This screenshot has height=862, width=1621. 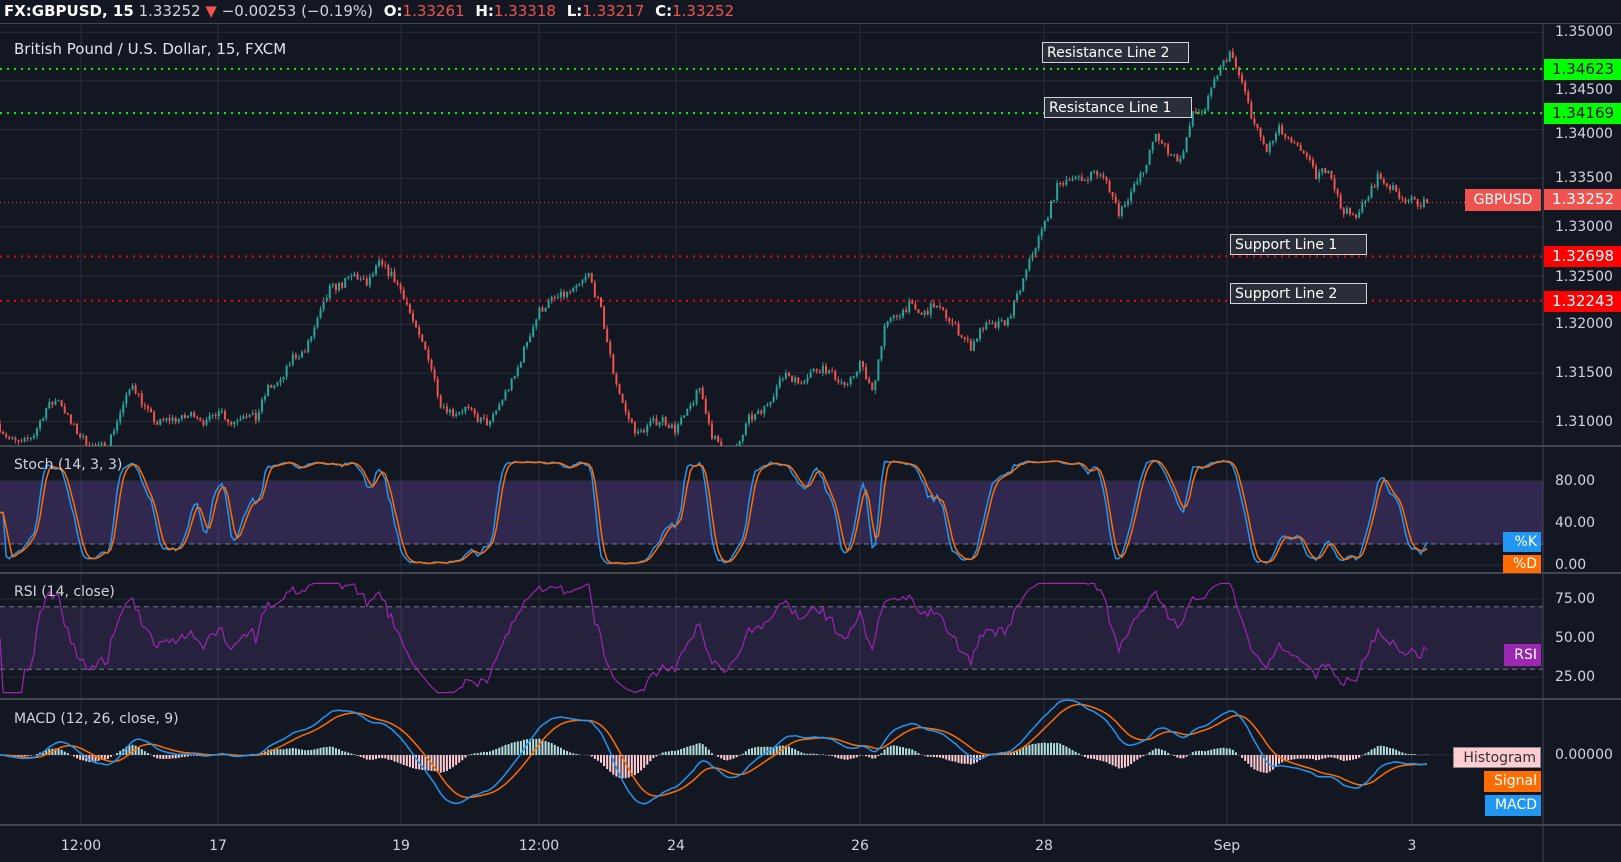 I want to click on close-value: 1.33252, so click(x=703, y=11).